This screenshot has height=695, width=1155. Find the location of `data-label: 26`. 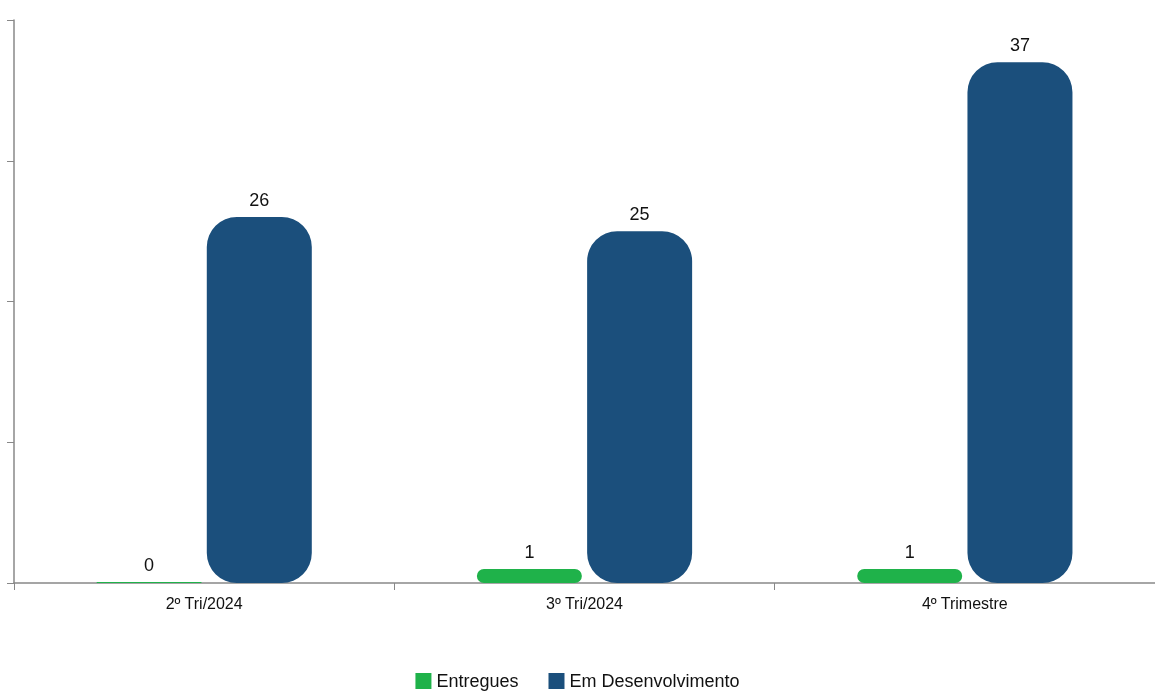

data-label: 26 is located at coordinates (259, 200).